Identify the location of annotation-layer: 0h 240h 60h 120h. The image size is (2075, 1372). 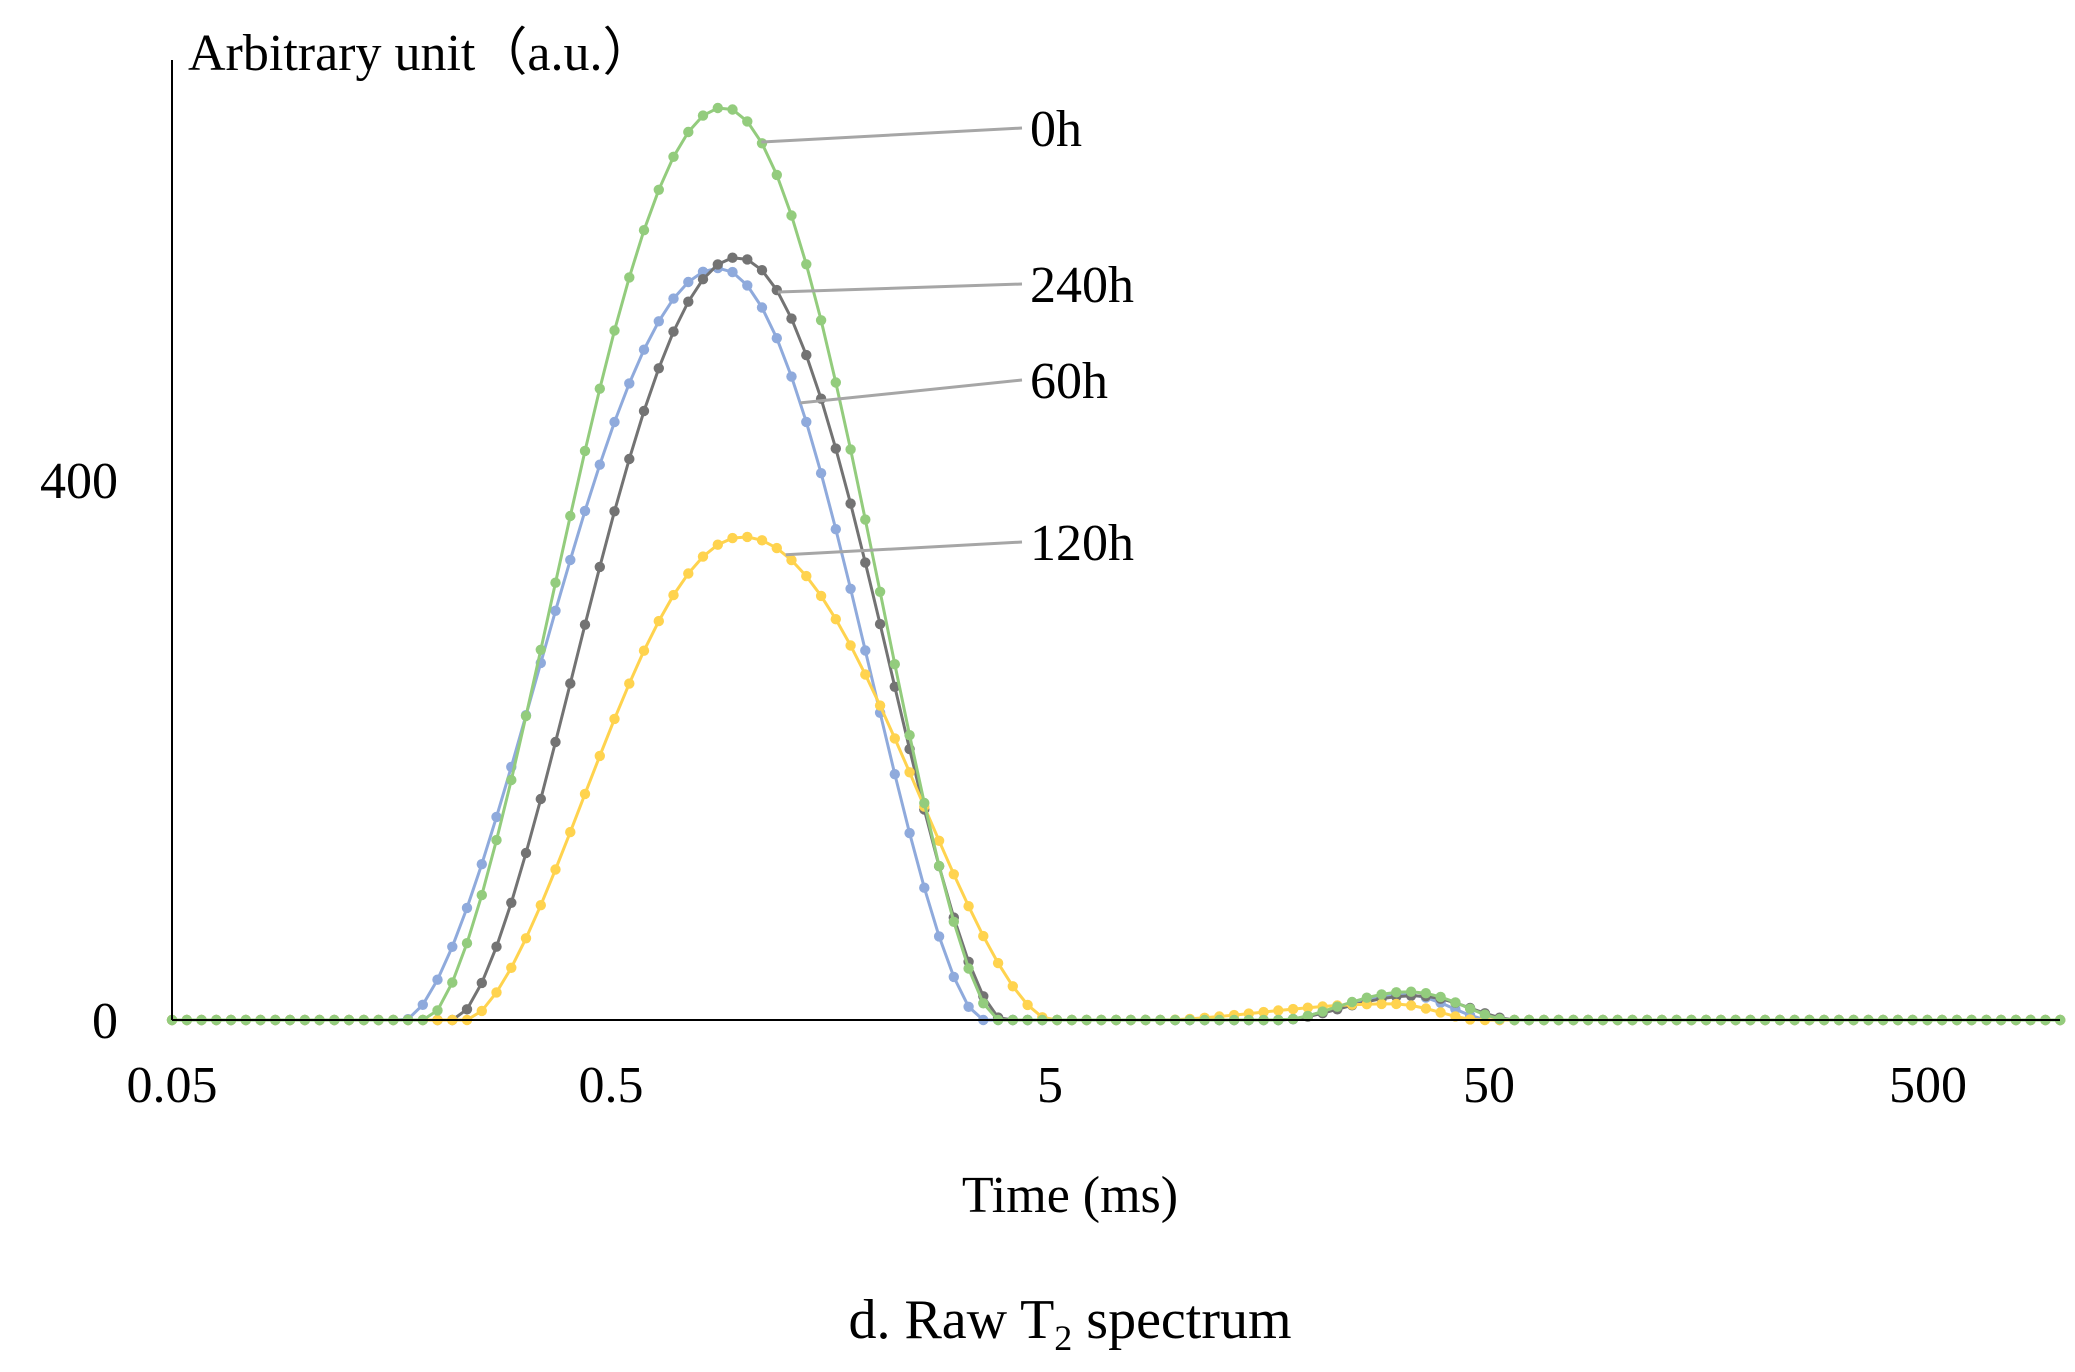
(947, 336).